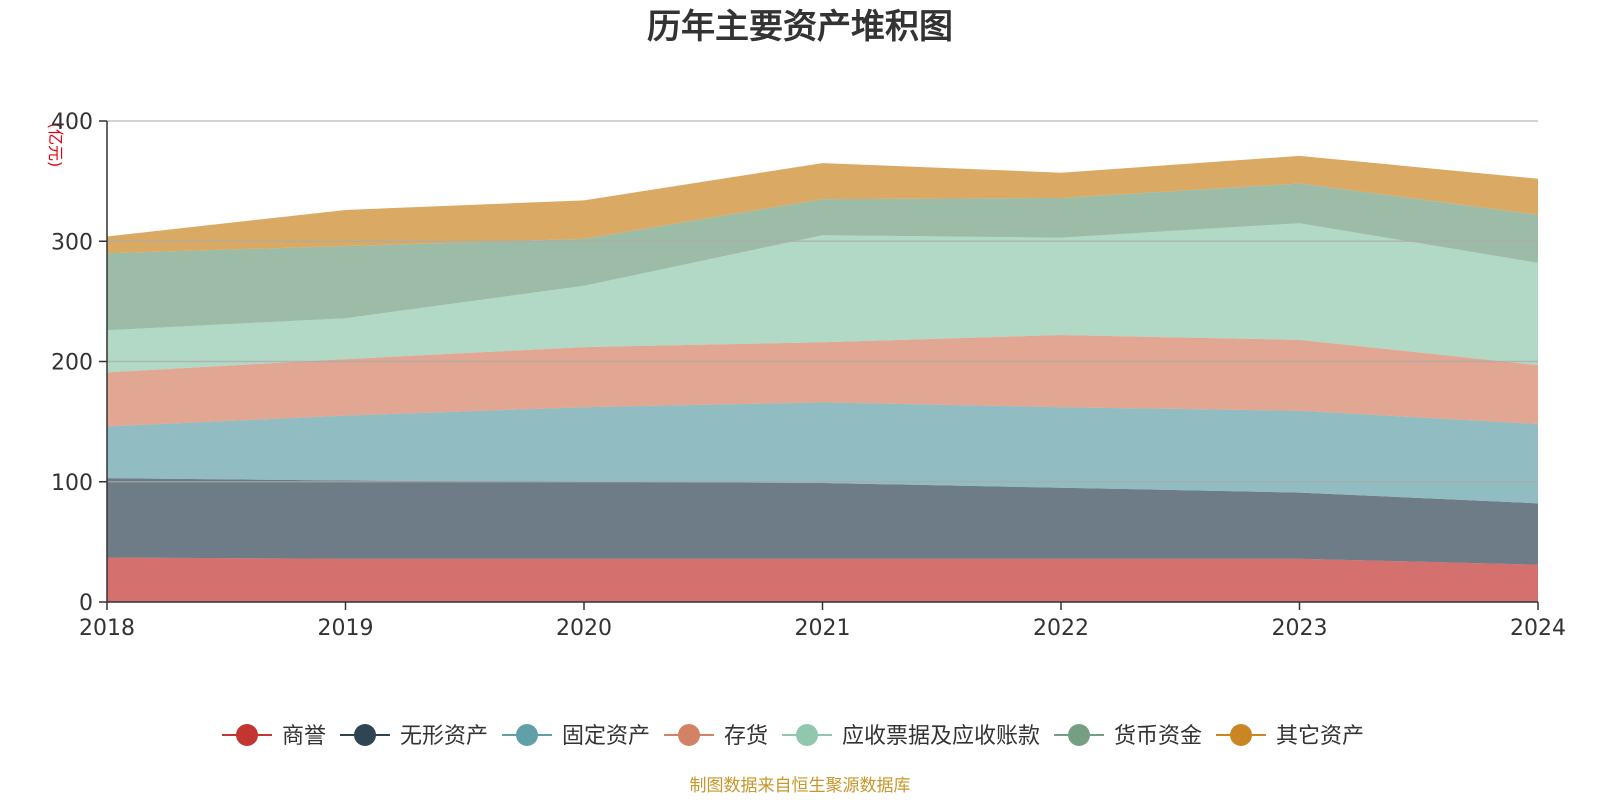  I want to click on legend-item-5: 货币资金, so click(1128, 736).